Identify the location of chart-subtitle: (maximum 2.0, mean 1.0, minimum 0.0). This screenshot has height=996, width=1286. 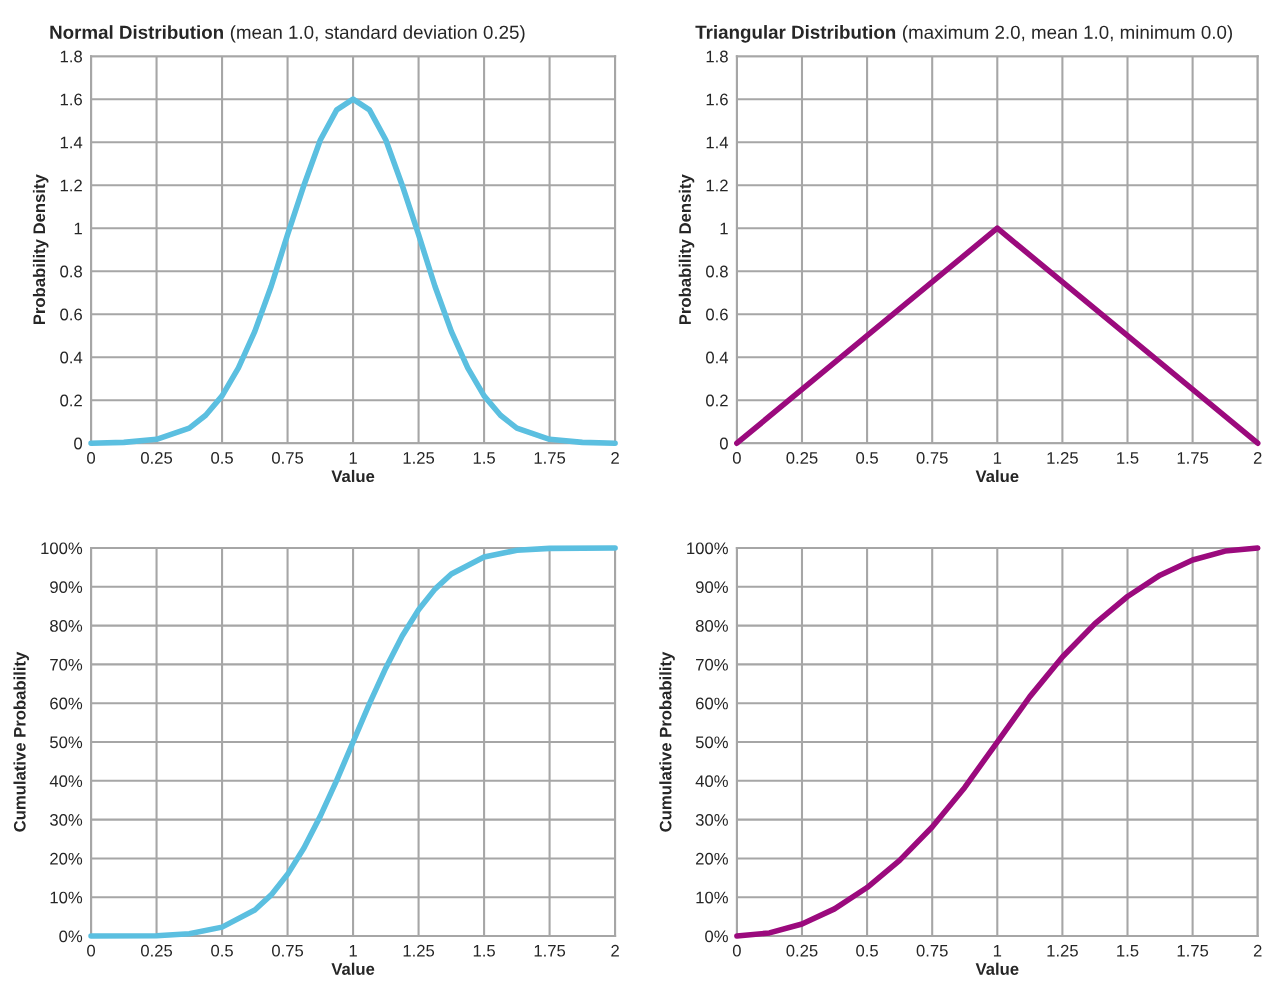
(1067, 34).